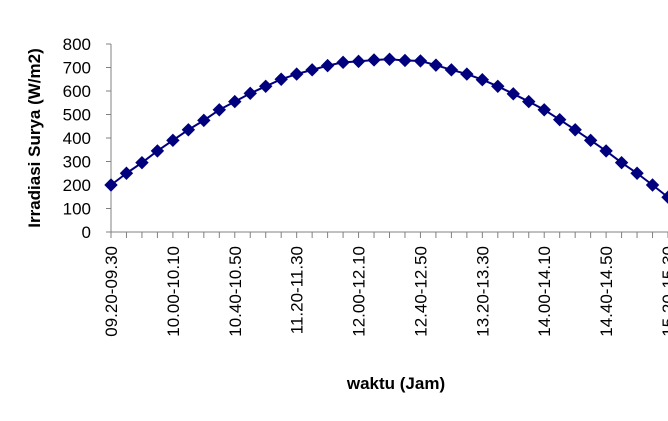 The image size is (668, 421). Describe the element at coordinates (77, 185) in the screenshot. I see `y-tick-label: 200` at that location.